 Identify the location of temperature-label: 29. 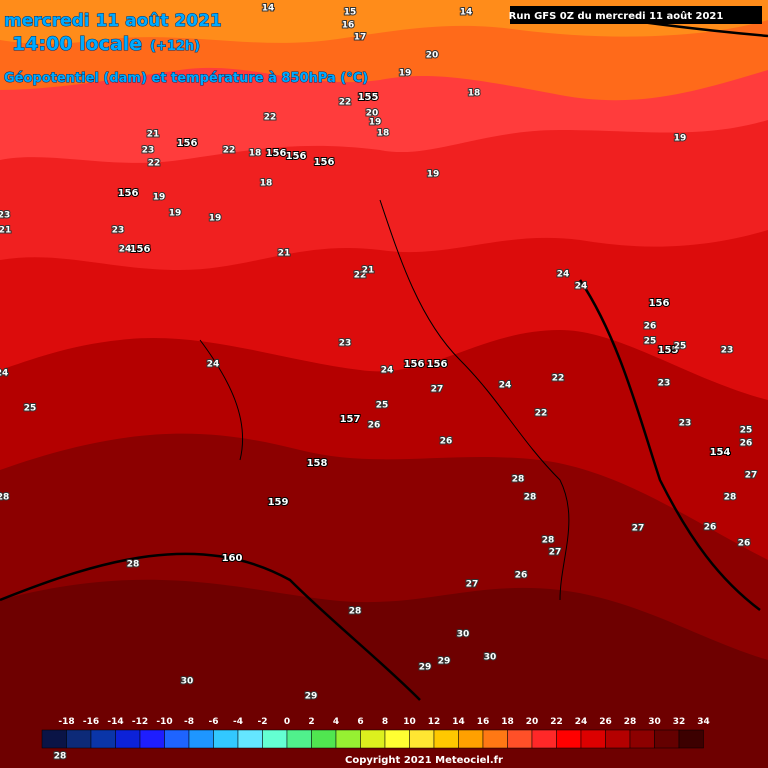
(311, 697).